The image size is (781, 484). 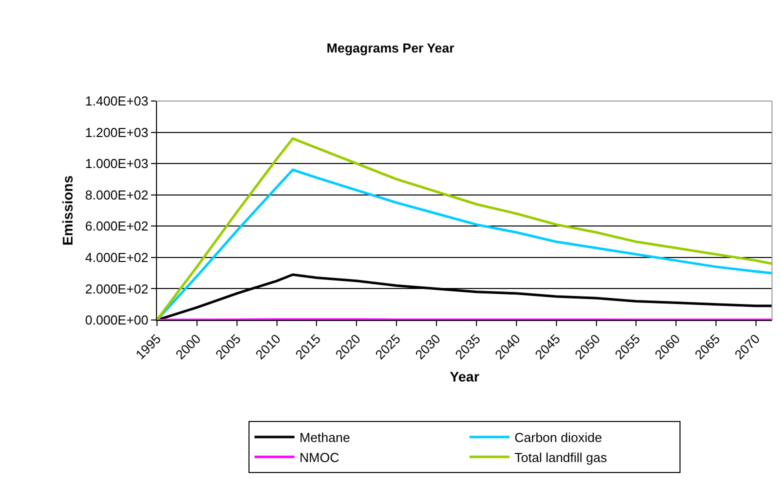 What do you see at coordinates (116, 288) in the screenshot?
I see `y-tick-label: 2.000E+02` at bounding box center [116, 288].